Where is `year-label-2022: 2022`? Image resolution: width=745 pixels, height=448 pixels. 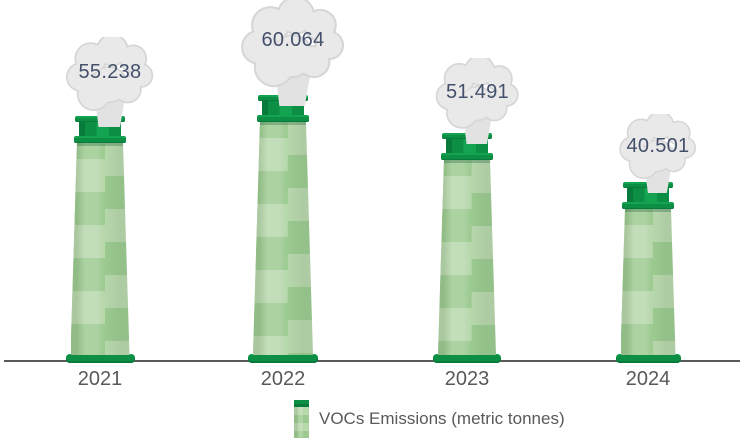 year-label-2022: 2022 is located at coordinates (283, 379).